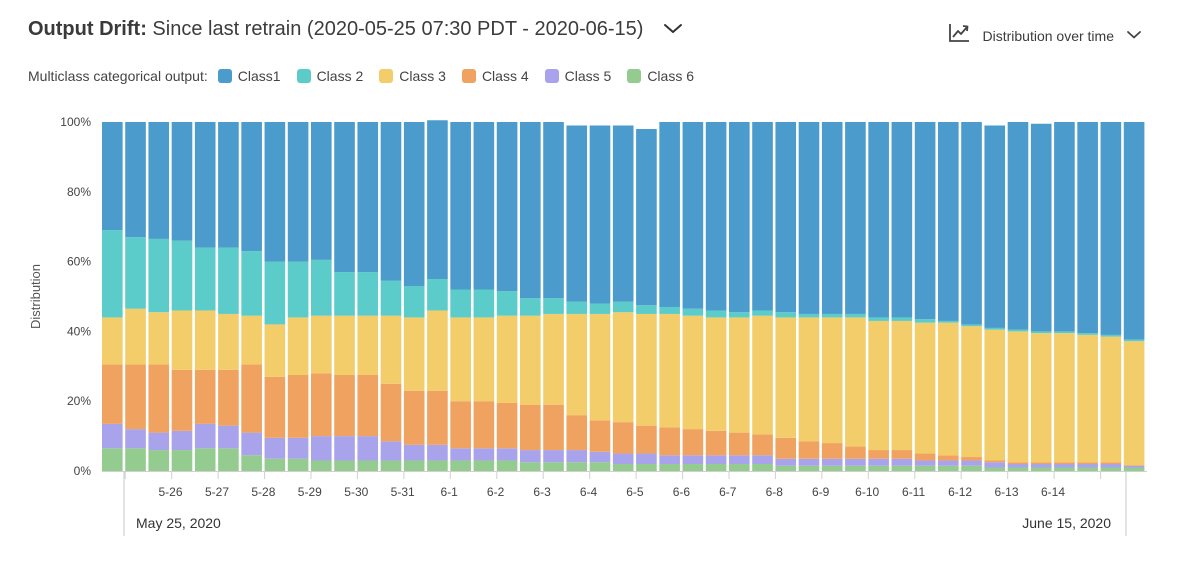  Describe the element at coordinates (660, 76) in the screenshot. I see `legend-item: Class 6` at that location.